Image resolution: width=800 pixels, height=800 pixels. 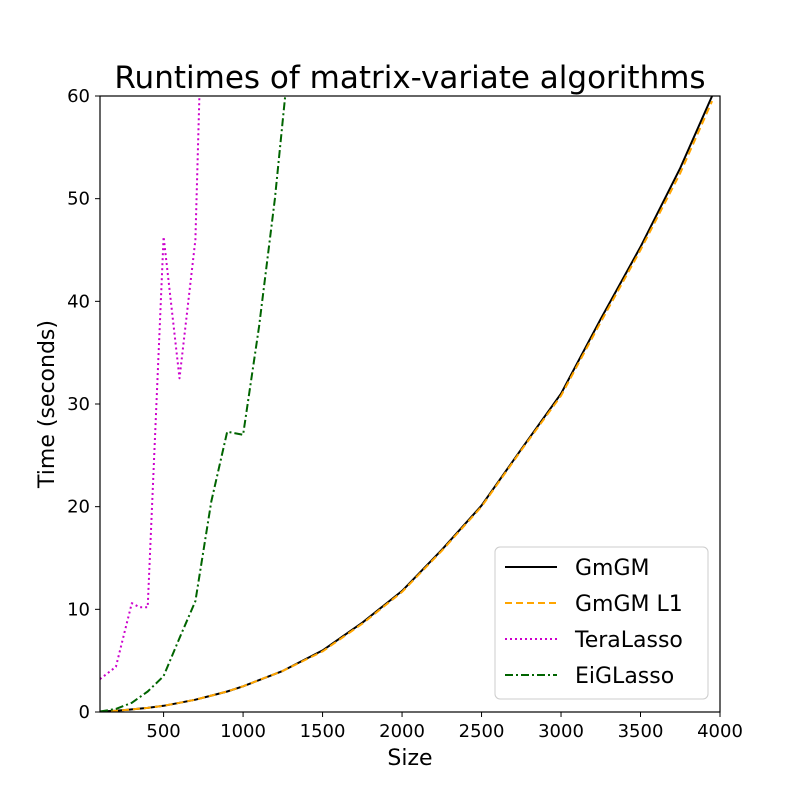 What do you see at coordinates (243, 731) in the screenshot?
I see `x-tick-label: 1000` at bounding box center [243, 731].